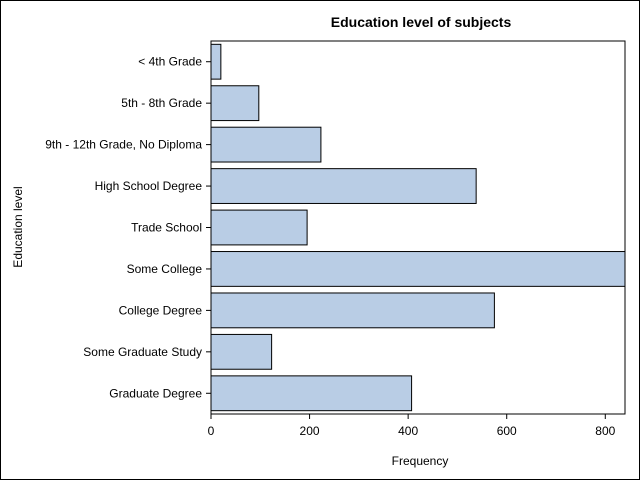  Describe the element at coordinates (161, 103) in the screenshot. I see `y-category-label: 5th - 8th Grade` at that location.